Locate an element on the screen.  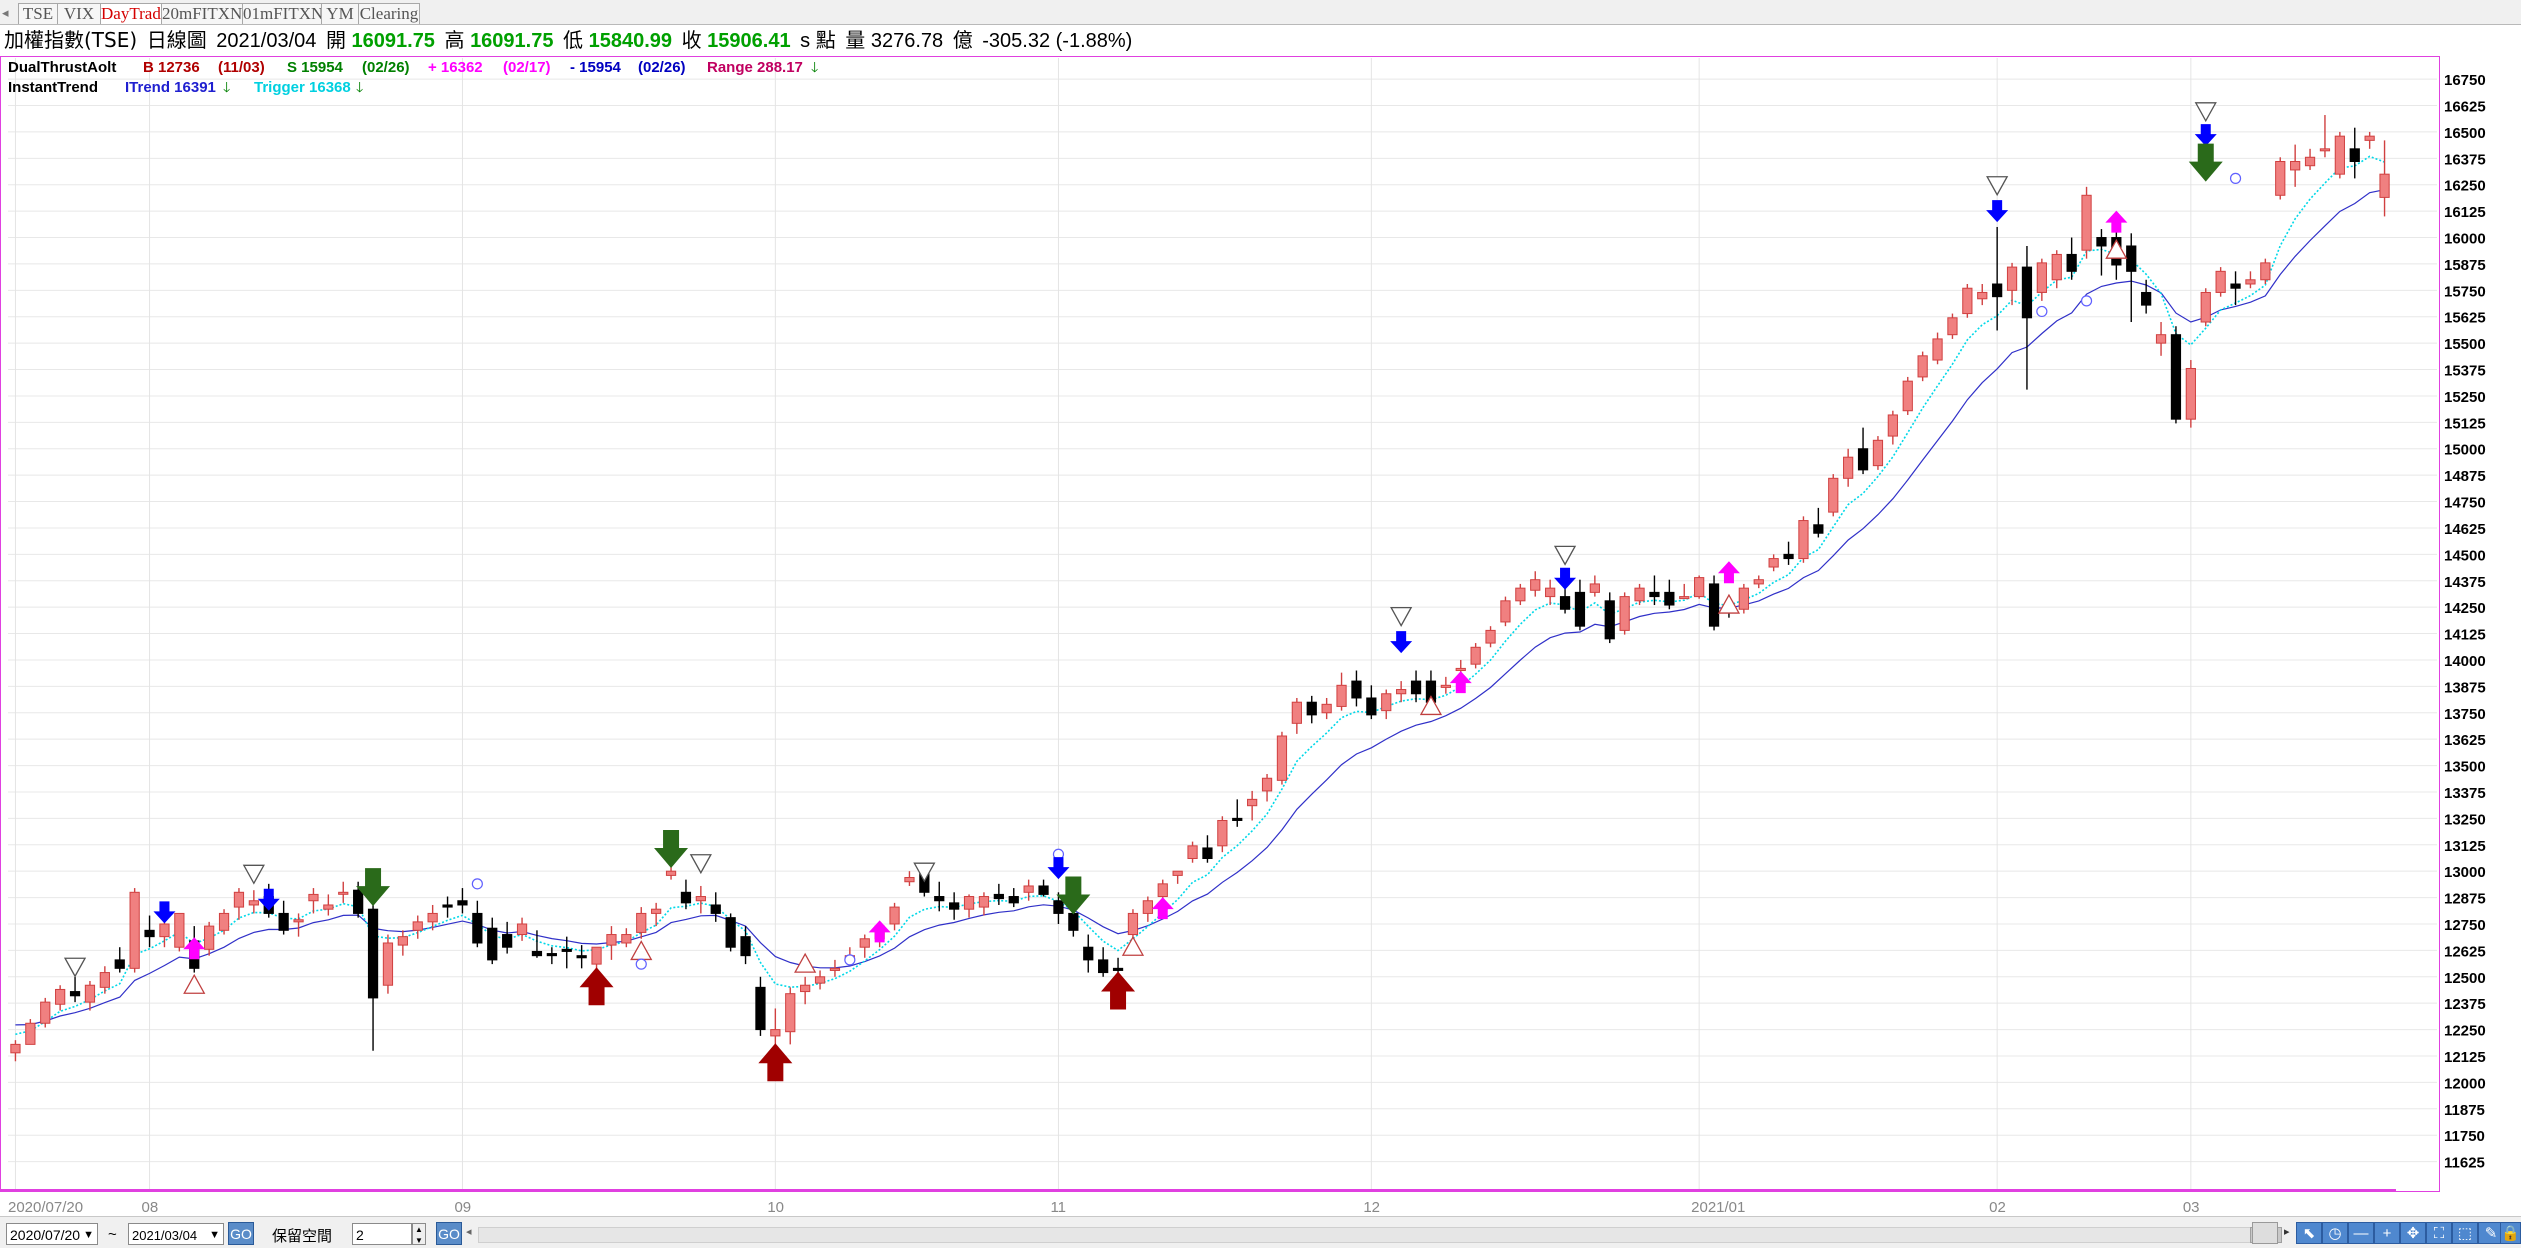
tab-daytrade: DayTrade is located at coordinates (134, 13).